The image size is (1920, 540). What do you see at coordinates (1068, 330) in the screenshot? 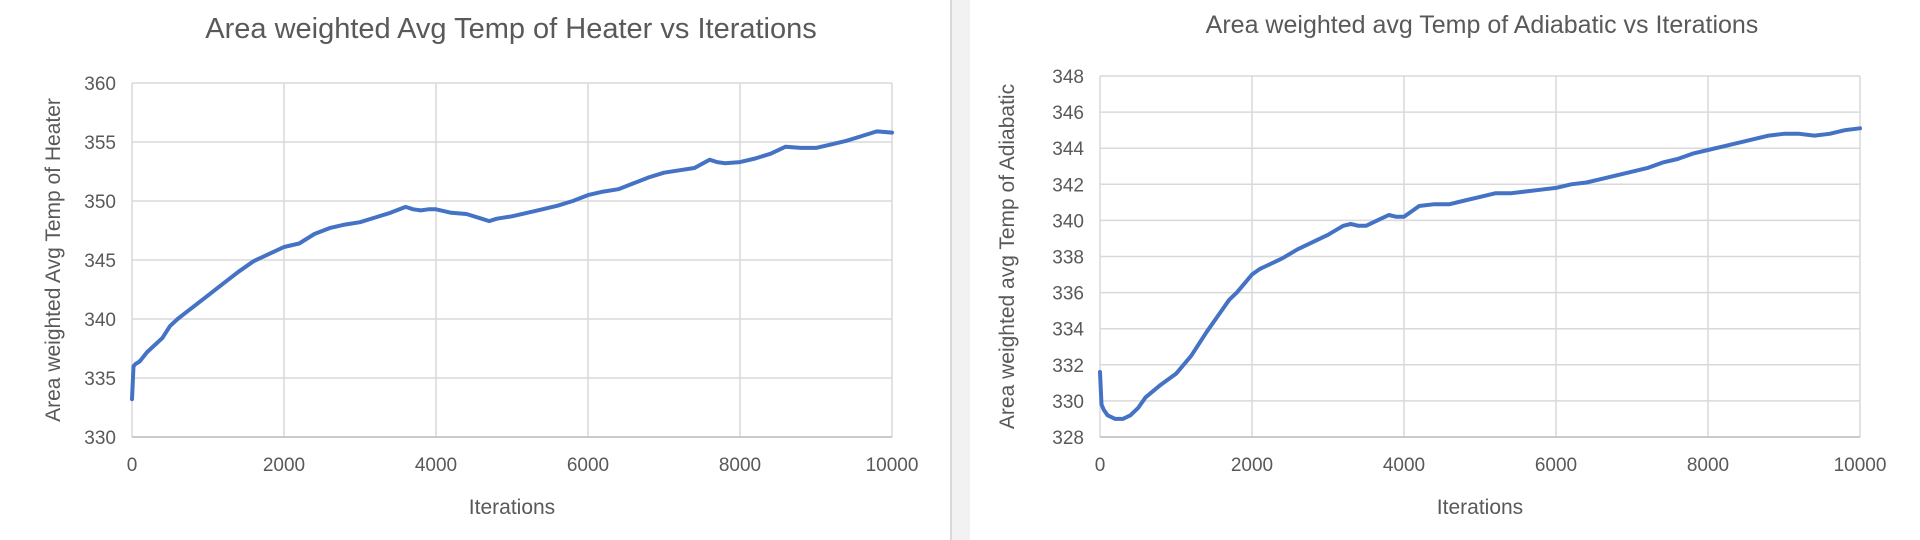
I see `y-tick-label: 334` at bounding box center [1068, 330].